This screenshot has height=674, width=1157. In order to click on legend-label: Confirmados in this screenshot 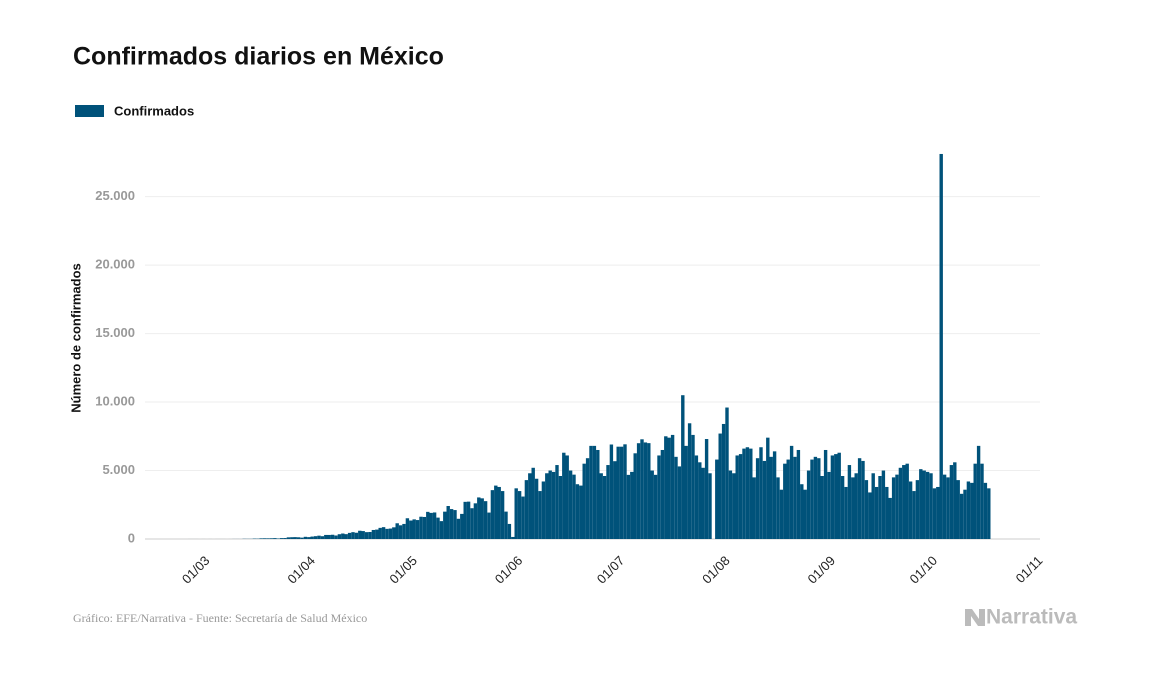, I will do `click(154, 110)`.